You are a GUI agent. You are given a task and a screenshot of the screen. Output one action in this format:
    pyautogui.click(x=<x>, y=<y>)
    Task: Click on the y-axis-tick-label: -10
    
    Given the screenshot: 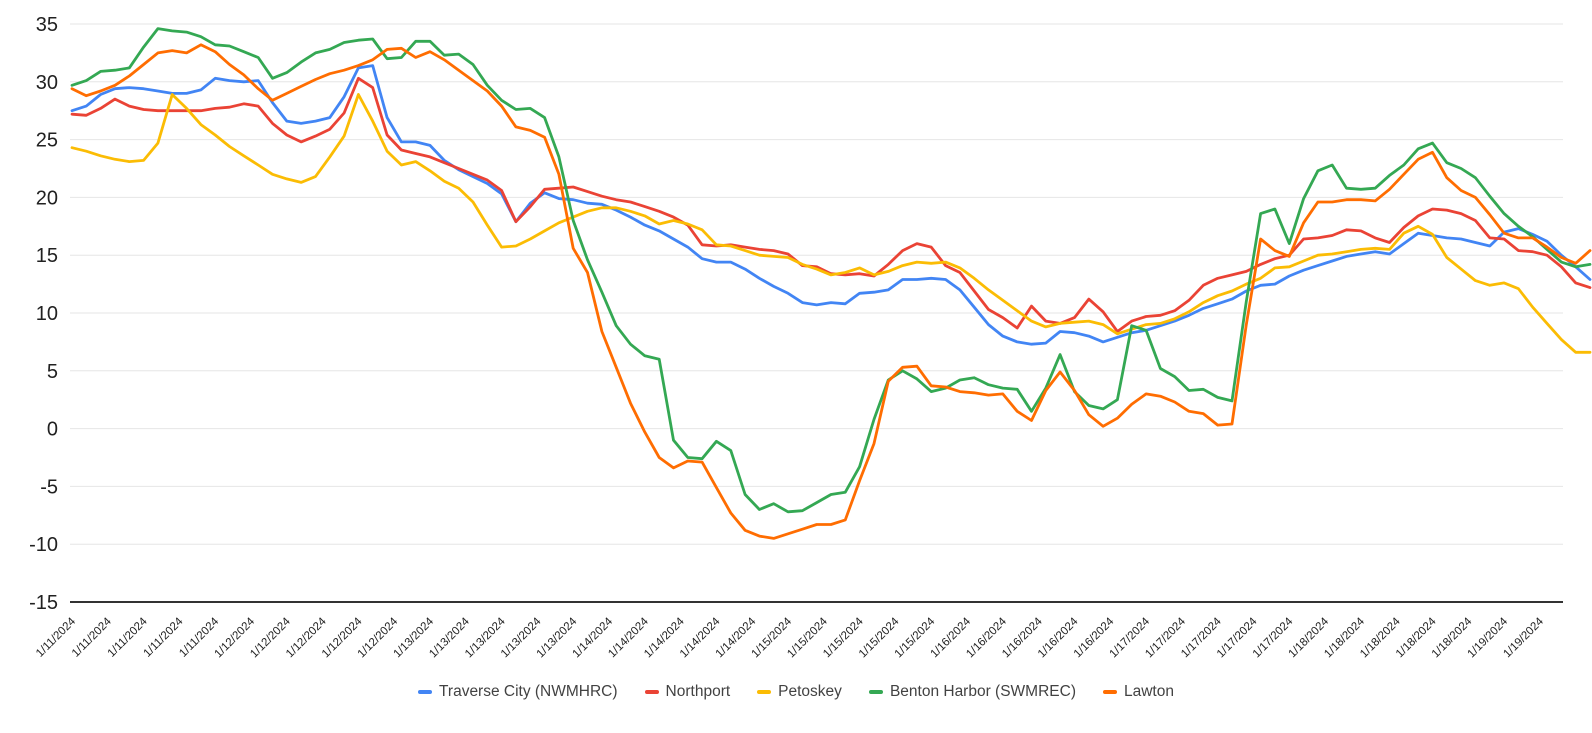 What is the action you would take?
    pyautogui.click(x=43, y=545)
    